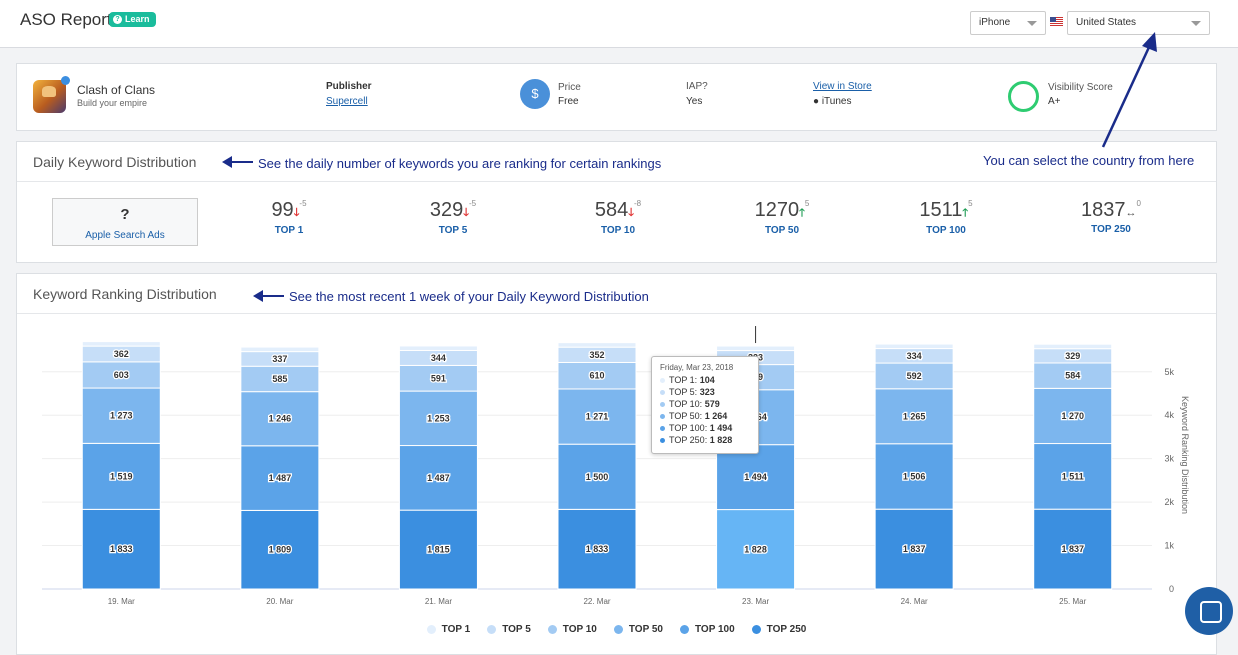 This screenshot has width=1238, height=655. What do you see at coordinates (347, 101) in the screenshot?
I see `publisher-link: Supercell` at bounding box center [347, 101].